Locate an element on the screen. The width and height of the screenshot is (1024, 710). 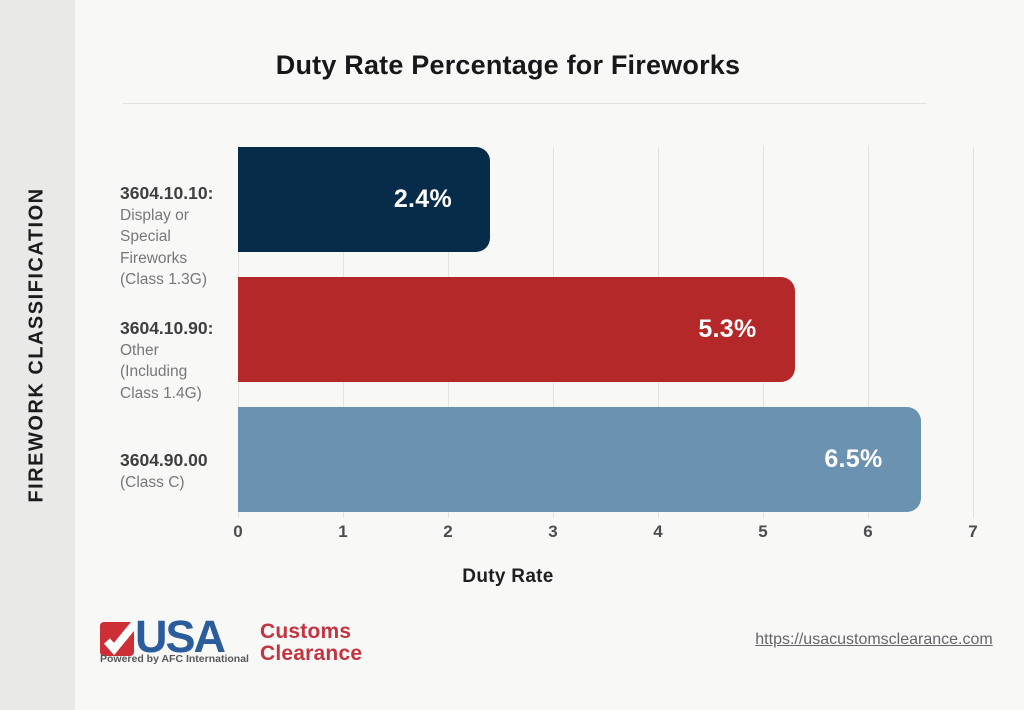
category-line: Class 1.4G) is located at coordinates (161, 393).